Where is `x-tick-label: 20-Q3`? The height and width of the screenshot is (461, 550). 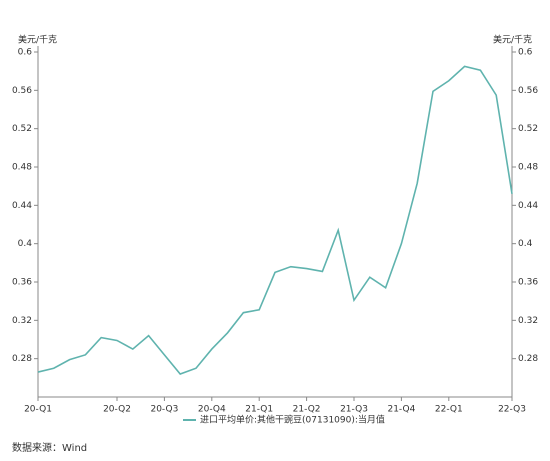
x-tick-label: 20-Q3 is located at coordinates (164, 410).